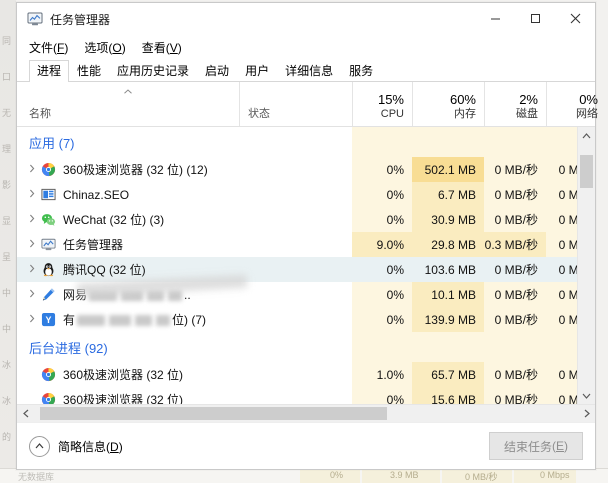  What do you see at coordinates (36, 477) in the screenshot?
I see `background-row-name: 无数据库` at bounding box center [36, 477].